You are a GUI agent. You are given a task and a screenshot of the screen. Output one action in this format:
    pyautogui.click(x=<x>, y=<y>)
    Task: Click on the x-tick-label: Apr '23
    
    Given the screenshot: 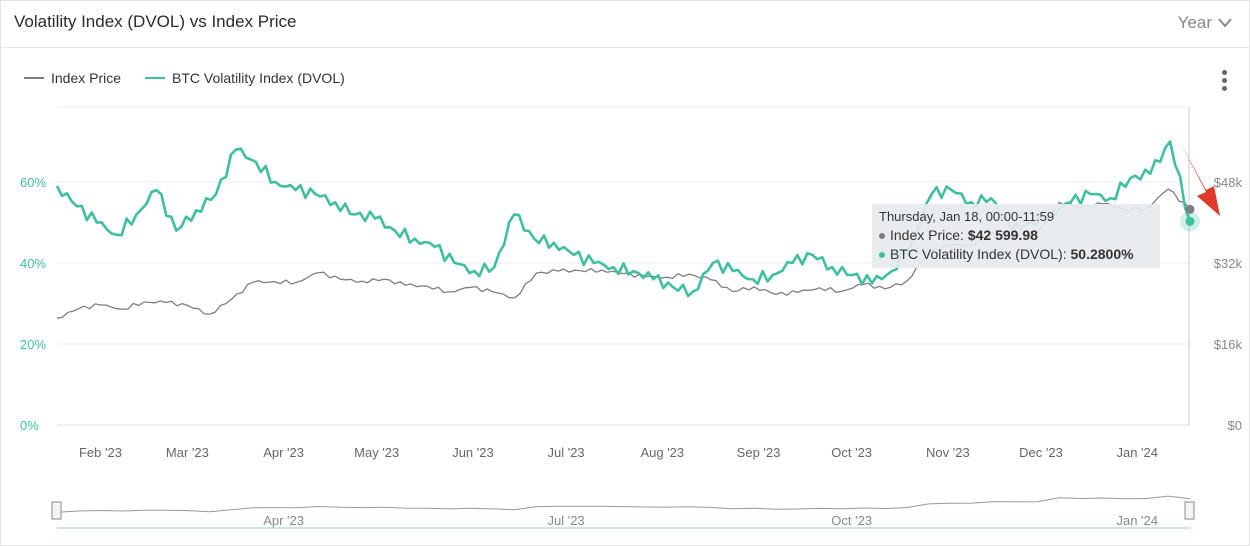 What is the action you would take?
    pyautogui.click(x=283, y=452)
    